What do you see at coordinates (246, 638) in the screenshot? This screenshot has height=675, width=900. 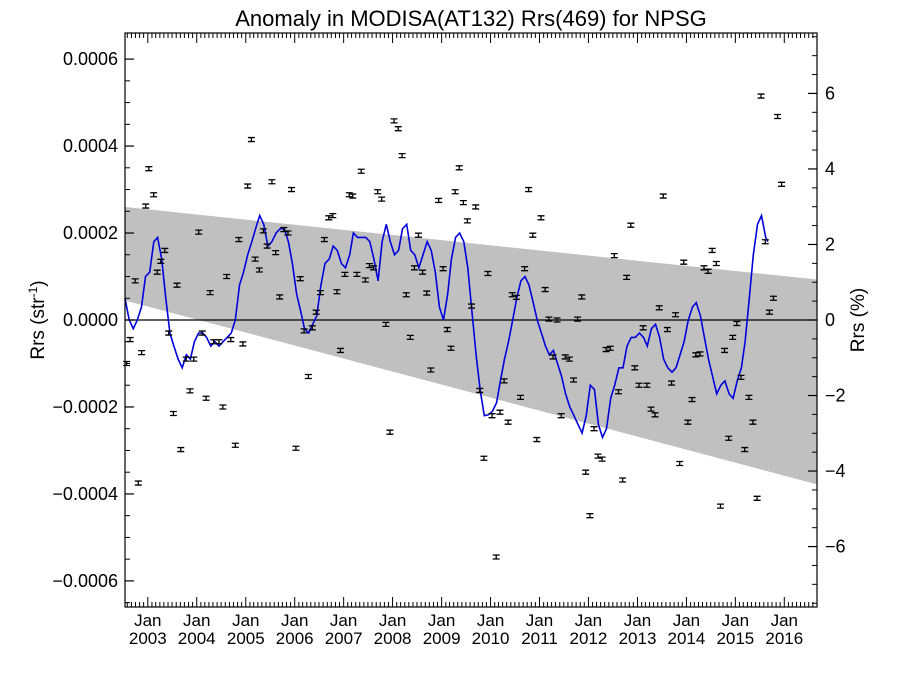 I see `x-tick-year-label: 2005` at bounding box center [246, 638].